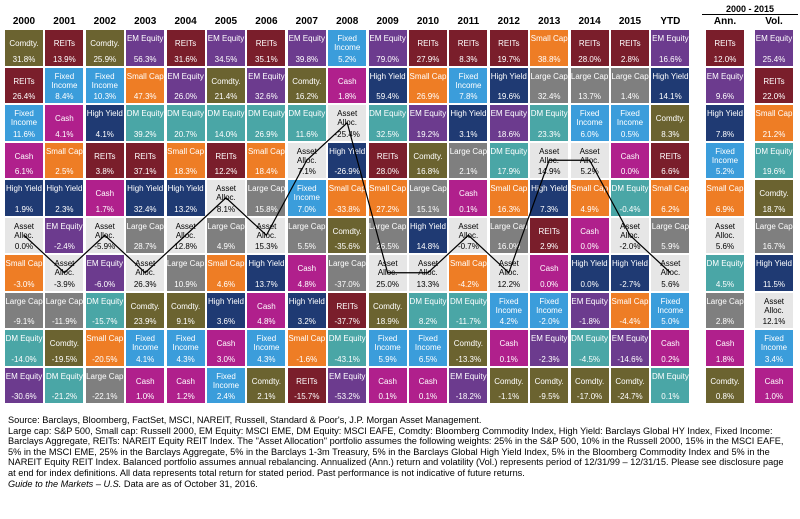 The width and height of the screenshot is (800, 519). What do you see at coordinates (774, 160) in the screenshot?
I see `vol-cell-dm-equity: DM Equity 19.6%` at bounding box center [774, 160].